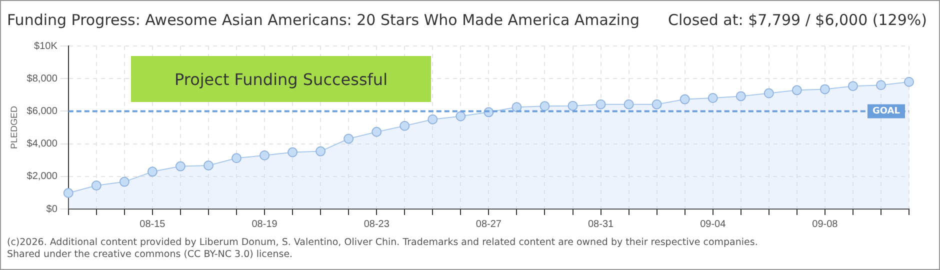 The width and height of the screenshot is (940, 270). What do you see at coordinates (42, 176) in the screenshot?
I see `y-tick-label: $2,000` at bounding box center [42, 176].